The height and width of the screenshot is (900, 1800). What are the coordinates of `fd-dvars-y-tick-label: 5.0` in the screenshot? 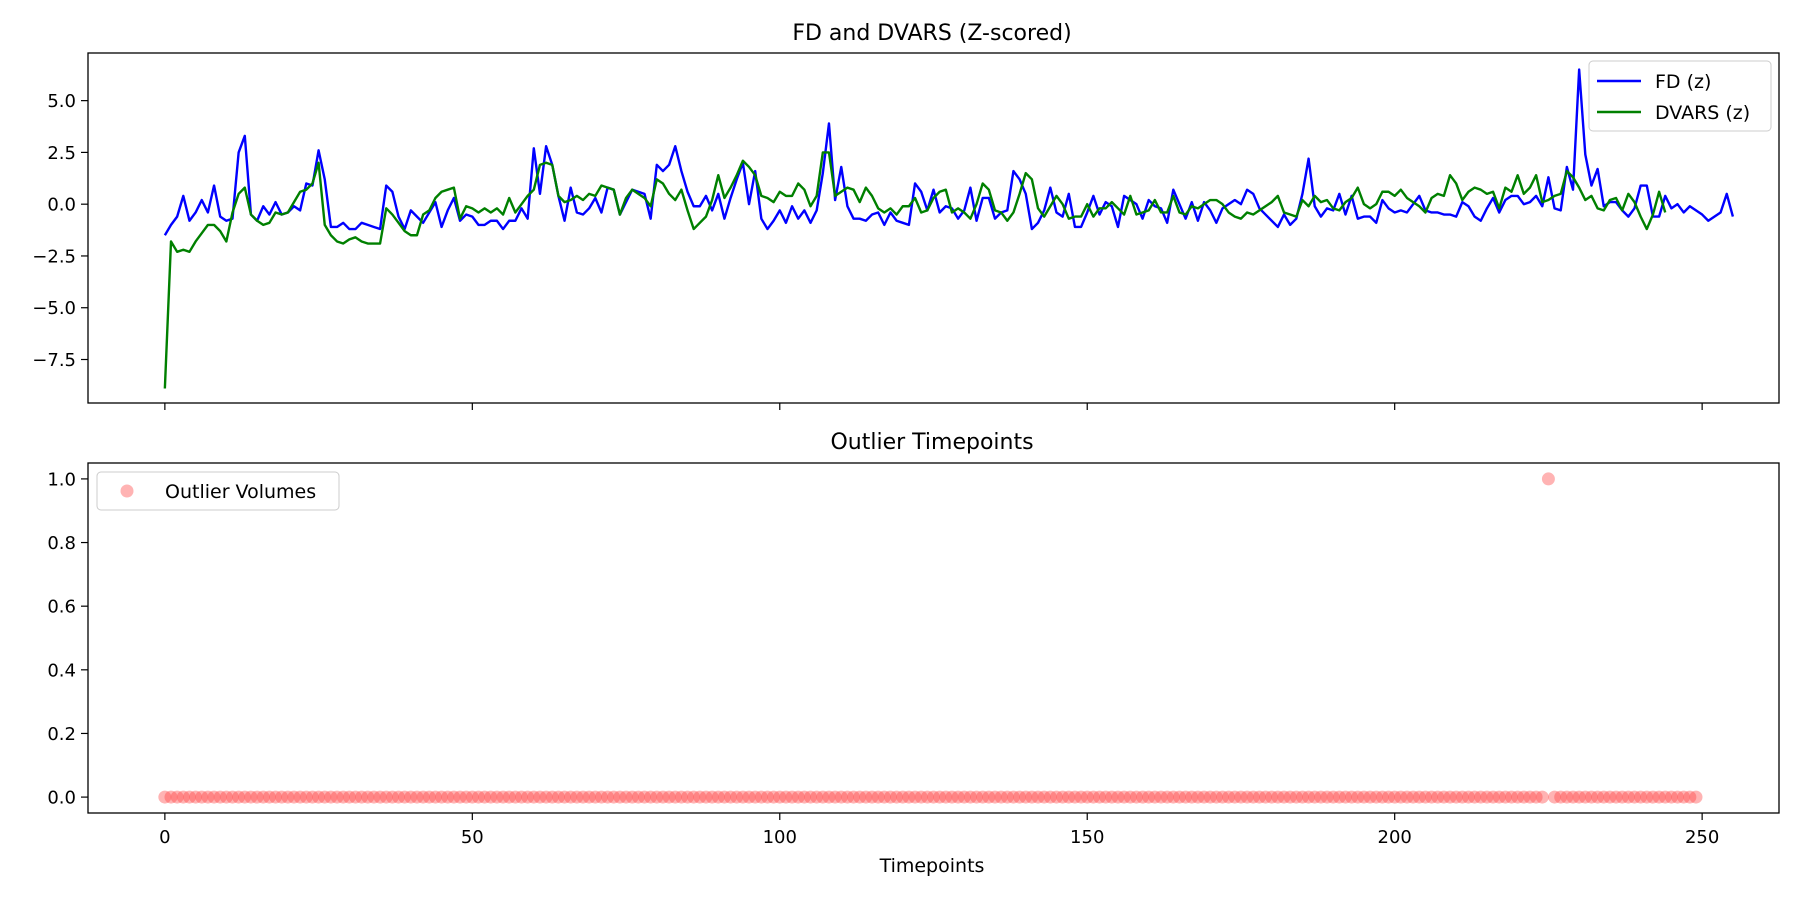 It's located at (61, 101).